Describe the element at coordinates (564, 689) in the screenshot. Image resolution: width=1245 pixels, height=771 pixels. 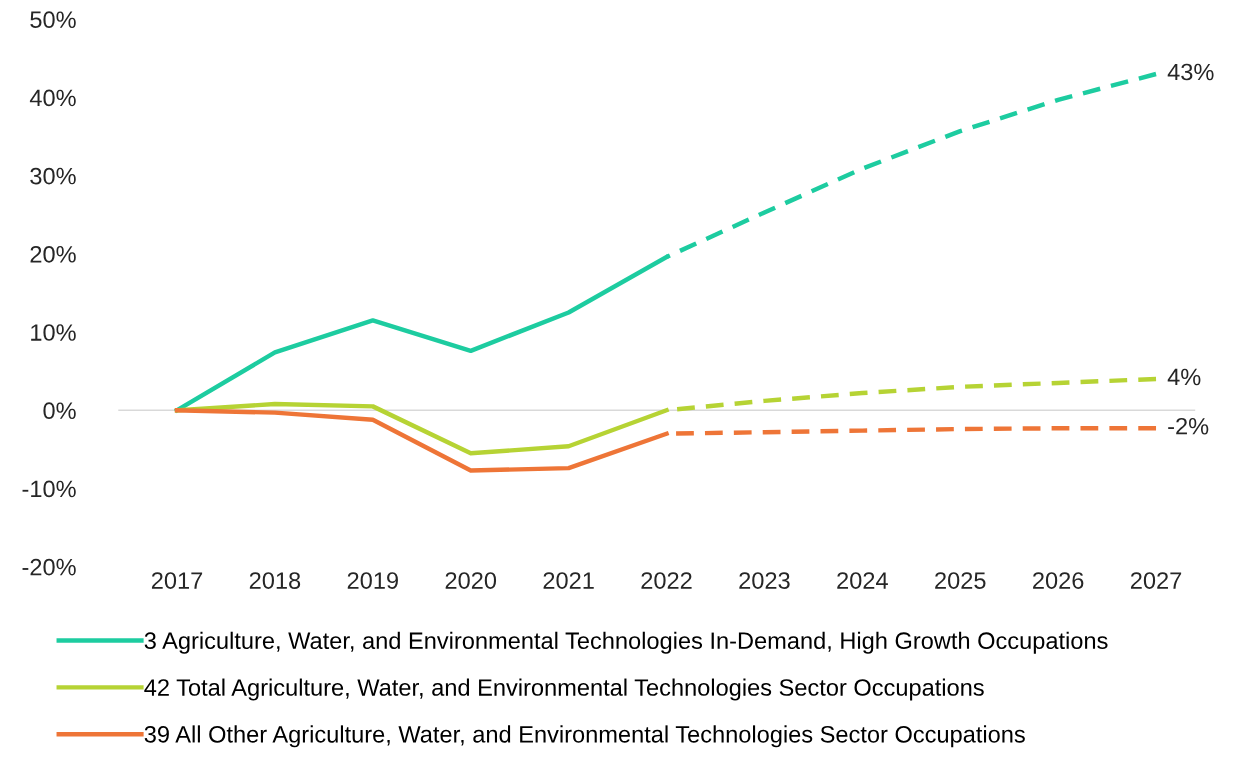
I see `legend-label: 42 Total Agriculture, Water, and Environmental Technologies Sector Occupations` at that location.